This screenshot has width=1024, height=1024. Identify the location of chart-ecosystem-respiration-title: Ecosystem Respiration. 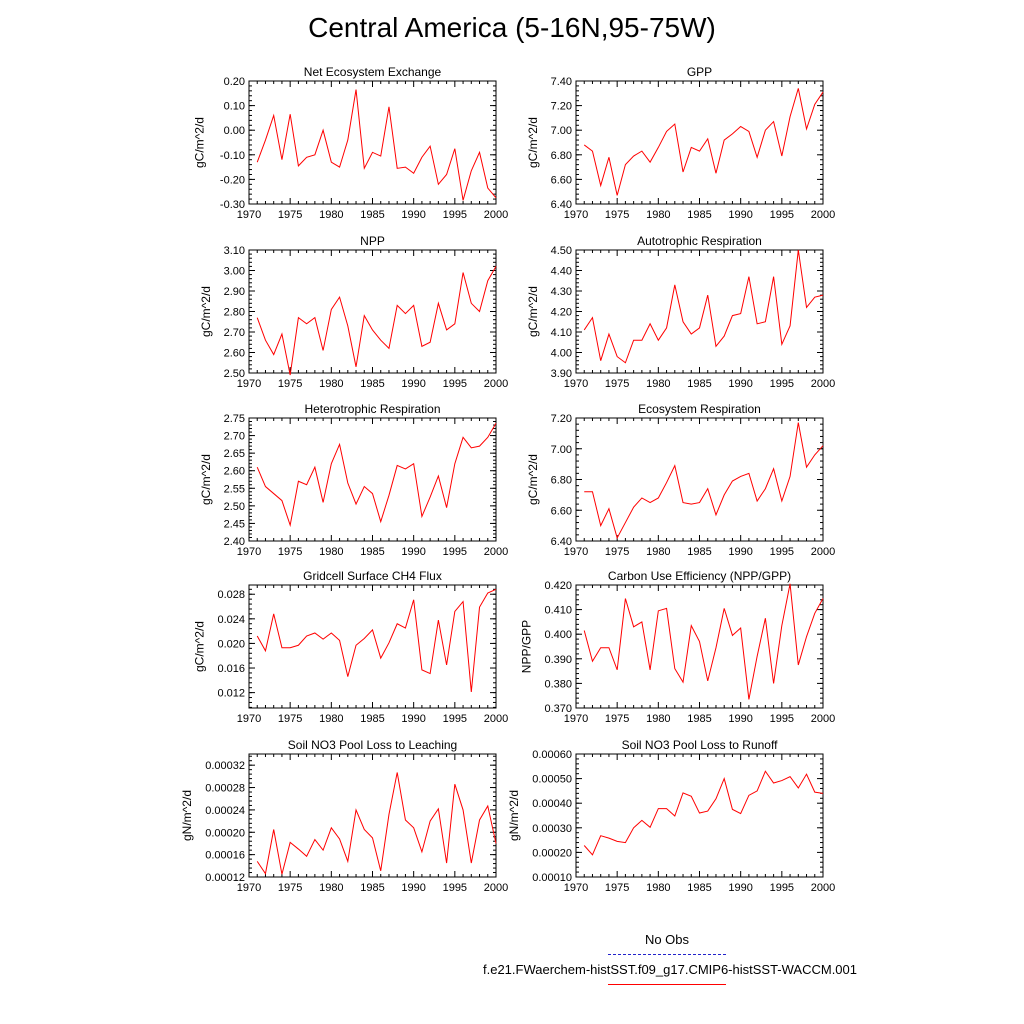
(699, 409).